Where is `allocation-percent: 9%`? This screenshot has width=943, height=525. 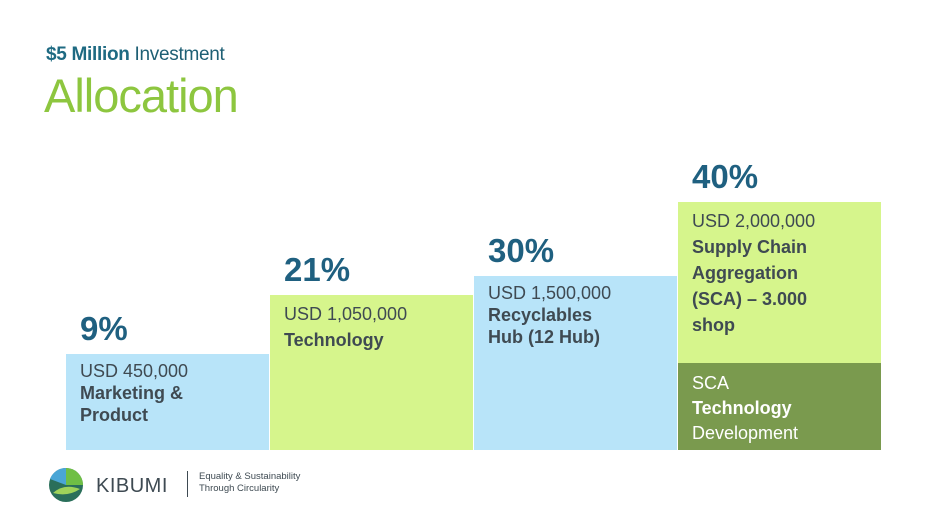
allocation-percent: 9% is located at coordinates (104, 328).